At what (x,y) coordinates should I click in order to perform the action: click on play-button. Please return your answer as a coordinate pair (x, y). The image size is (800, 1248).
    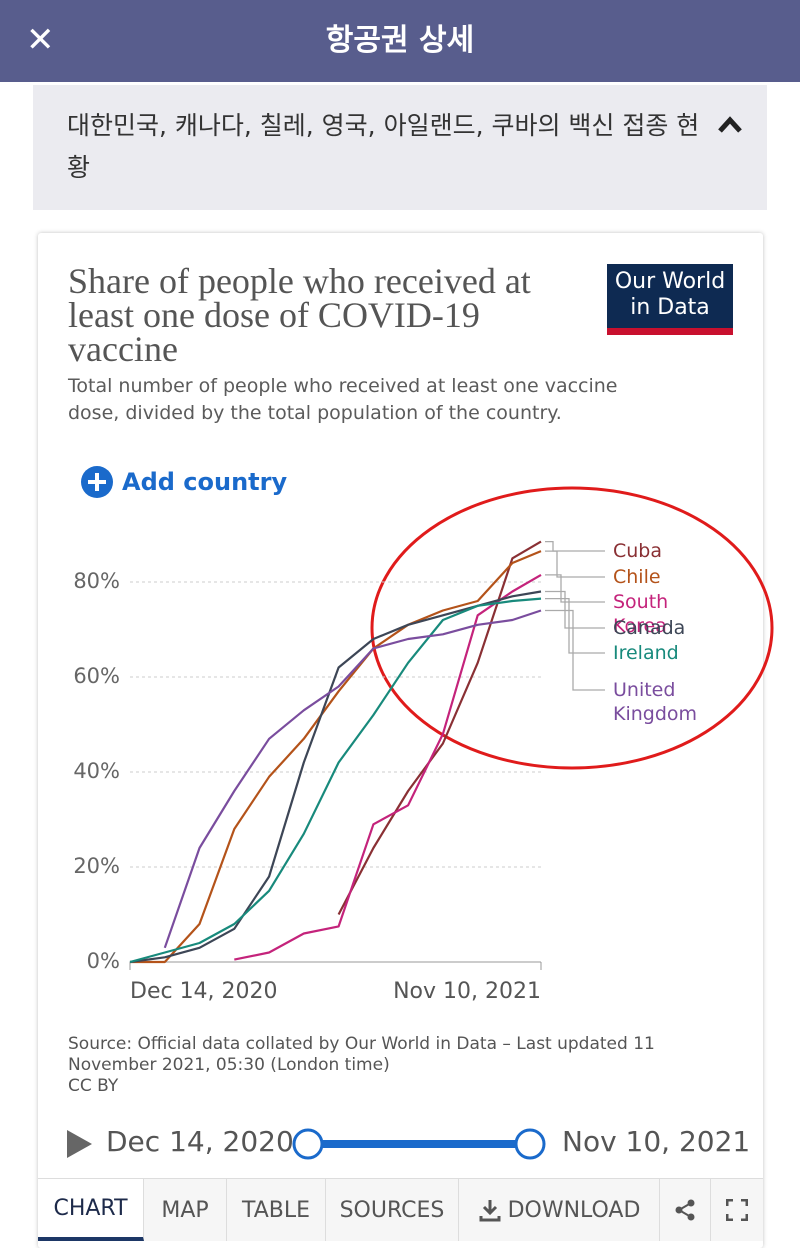
    Looking at the image, I should click on (80, 1144).